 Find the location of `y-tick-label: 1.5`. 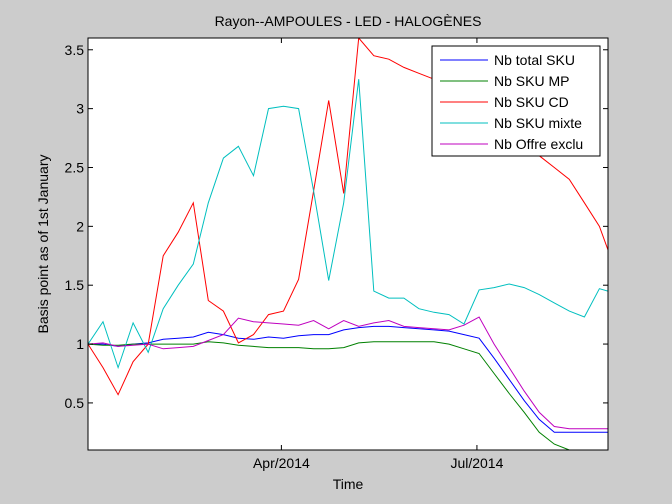

y-tick-label: 1.5 is located at coordinates (75, 285).